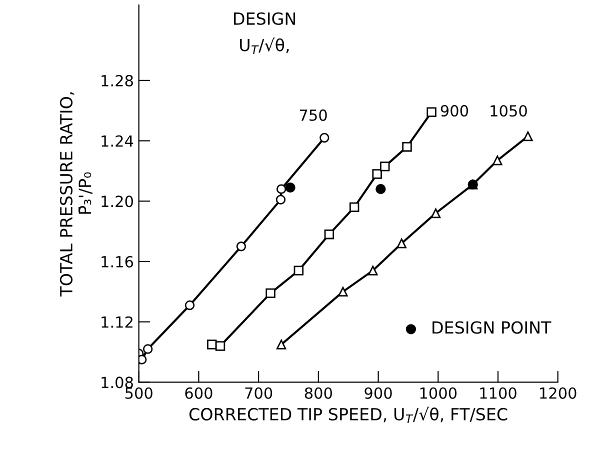 The height and width of the screenshot is (455, 609). I want to click on x-tick-label: 1200, so click(558, 393).